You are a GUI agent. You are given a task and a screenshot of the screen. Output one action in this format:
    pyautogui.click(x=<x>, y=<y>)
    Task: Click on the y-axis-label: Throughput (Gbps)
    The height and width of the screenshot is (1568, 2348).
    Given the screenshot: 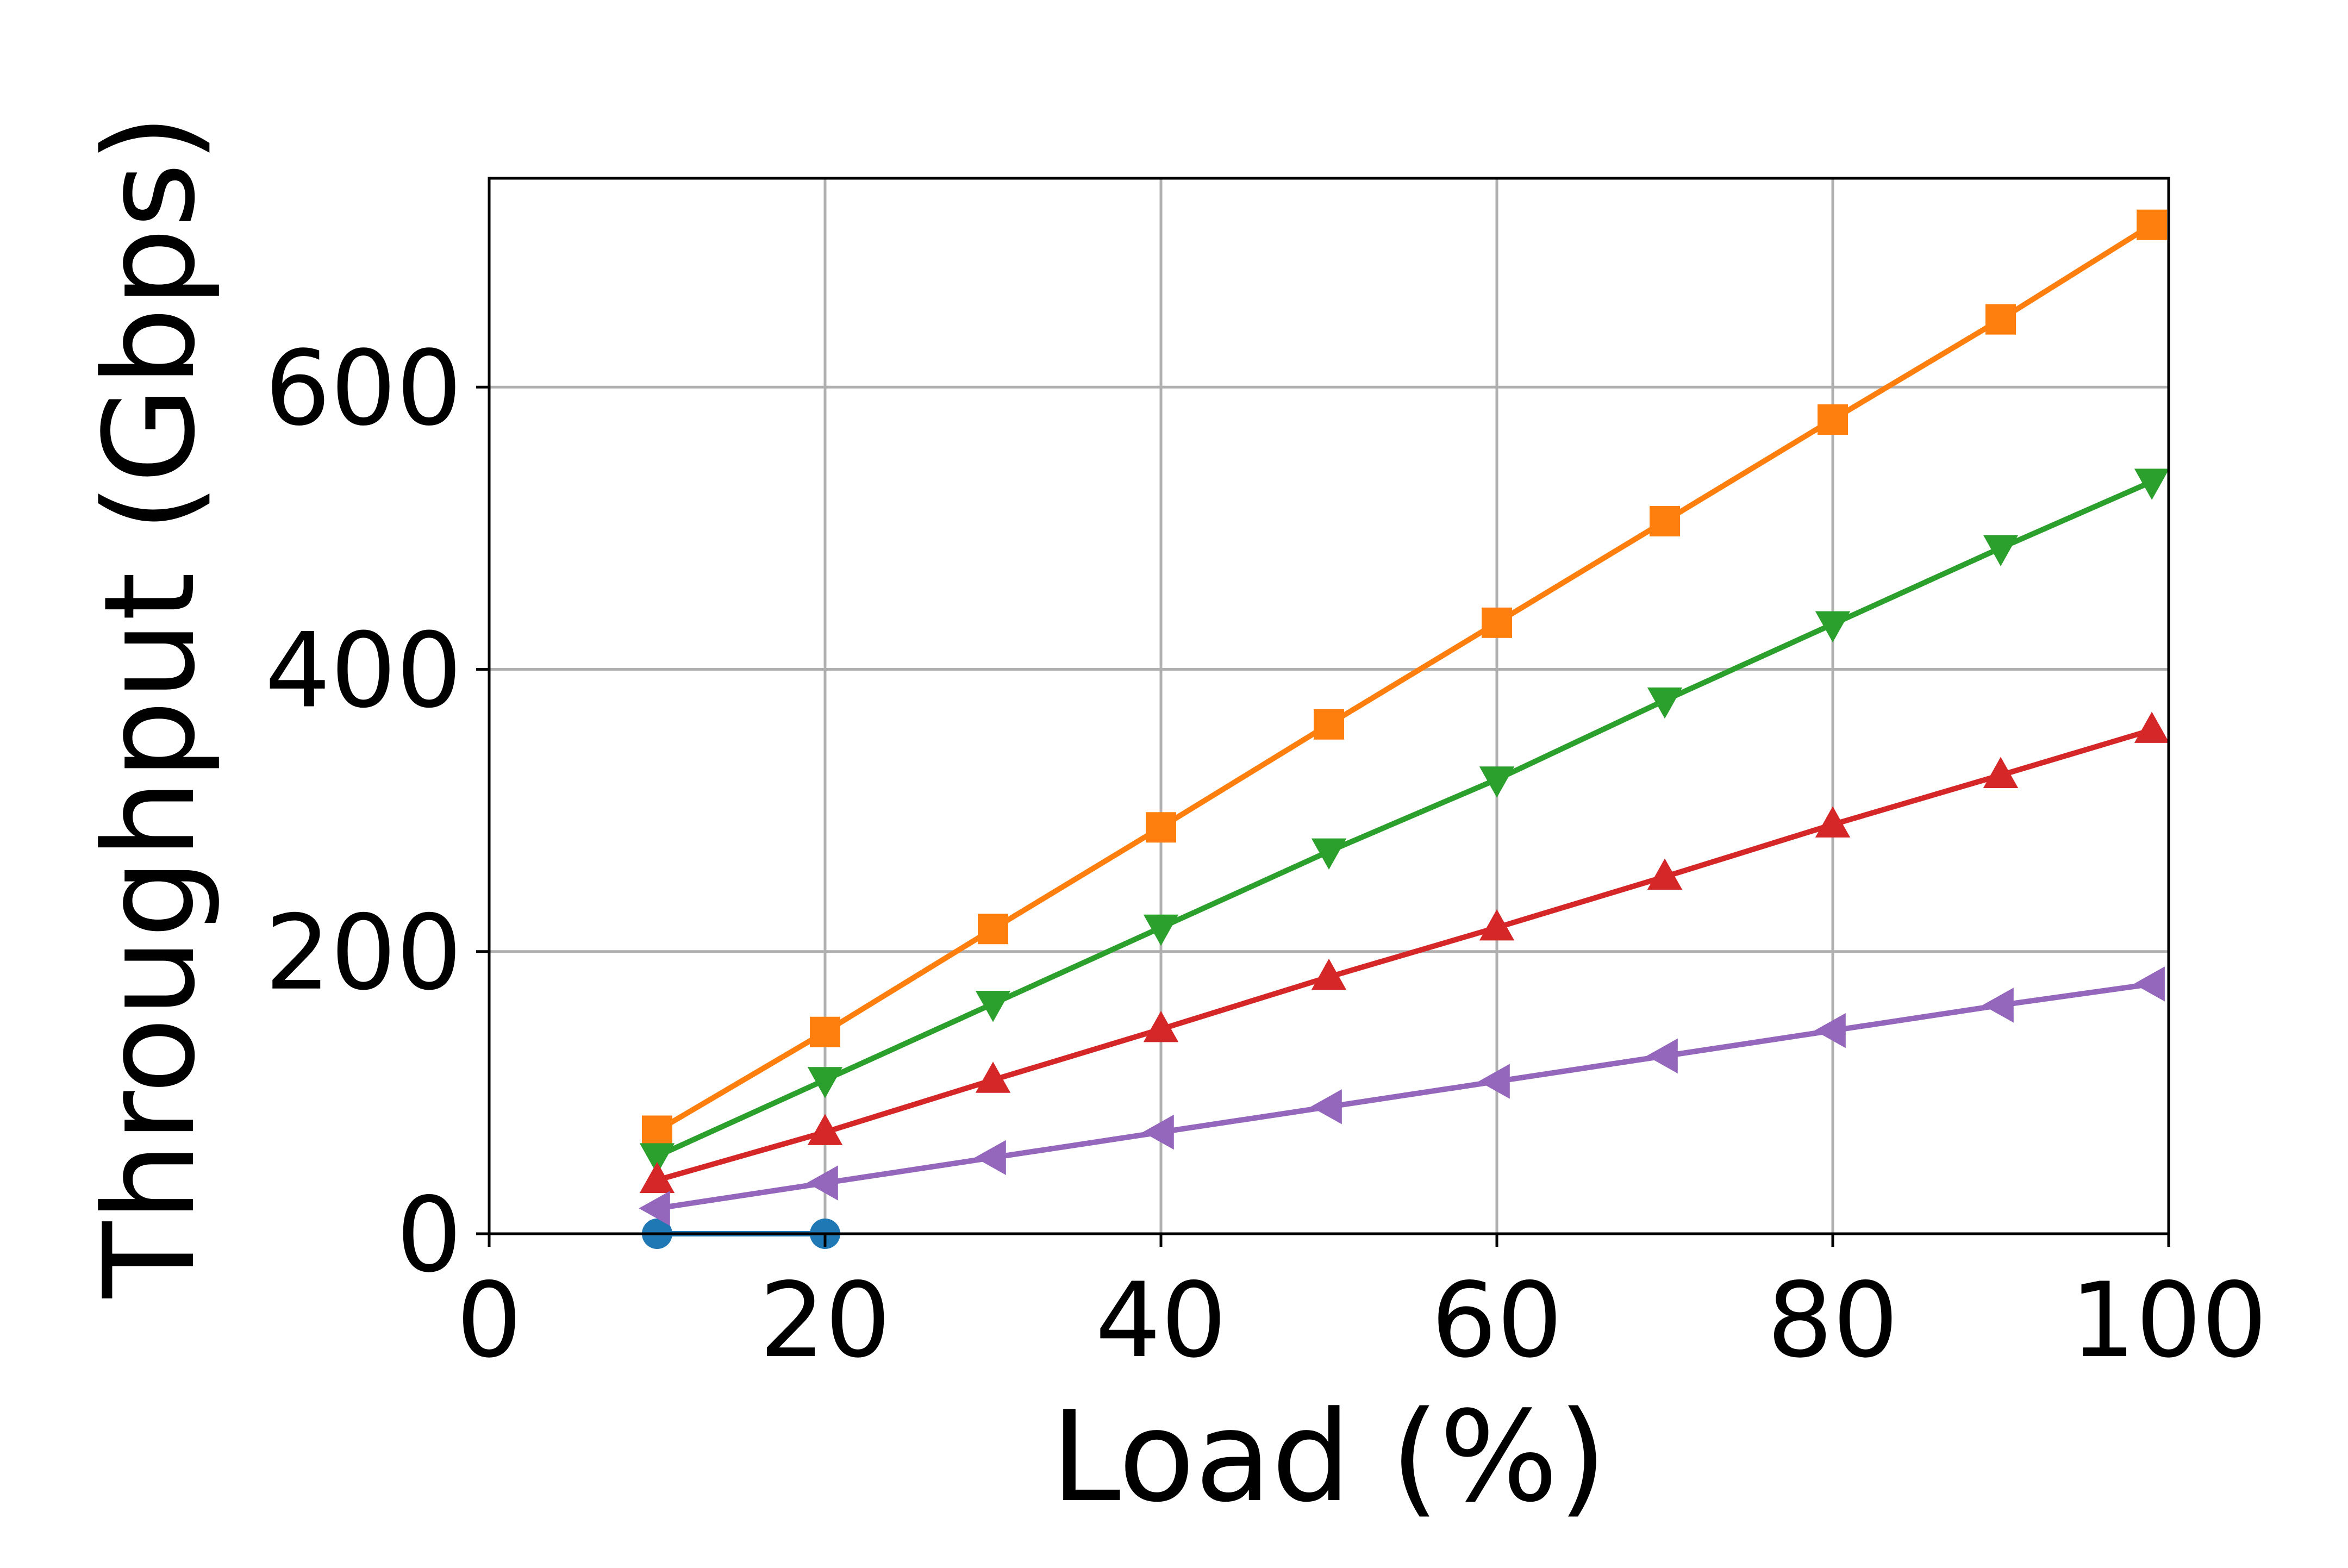 What is the action you would take?
    pyautogui.click(x=150, y=706)
    